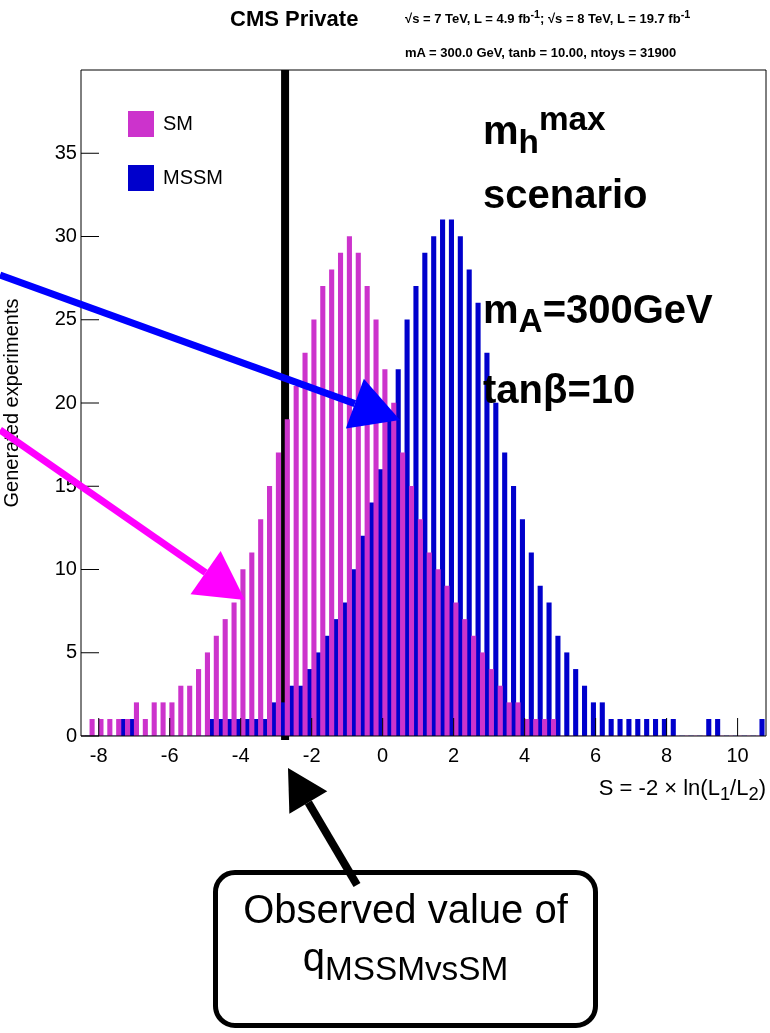 This screenshot has height=1033, width=770. What do you see at coordinates (405, 949) in the screenshot?
I see `text: Observed value of q$_{MSSMvsSM}$` at bounding box center [405, 949].